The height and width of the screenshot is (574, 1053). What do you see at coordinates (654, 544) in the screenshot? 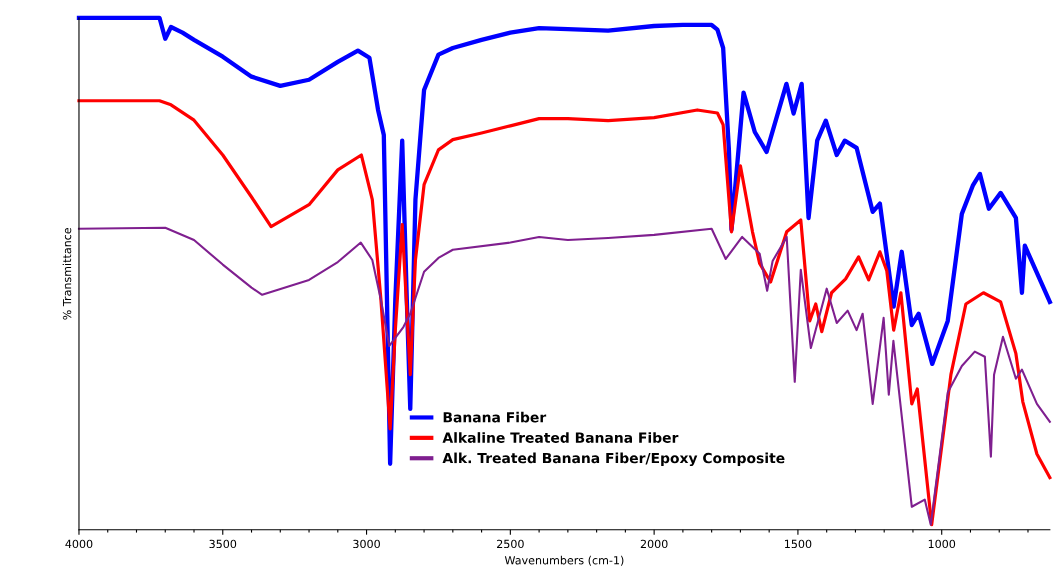
I see `x-tick-label: 2000` at bounding box center [654, 544].